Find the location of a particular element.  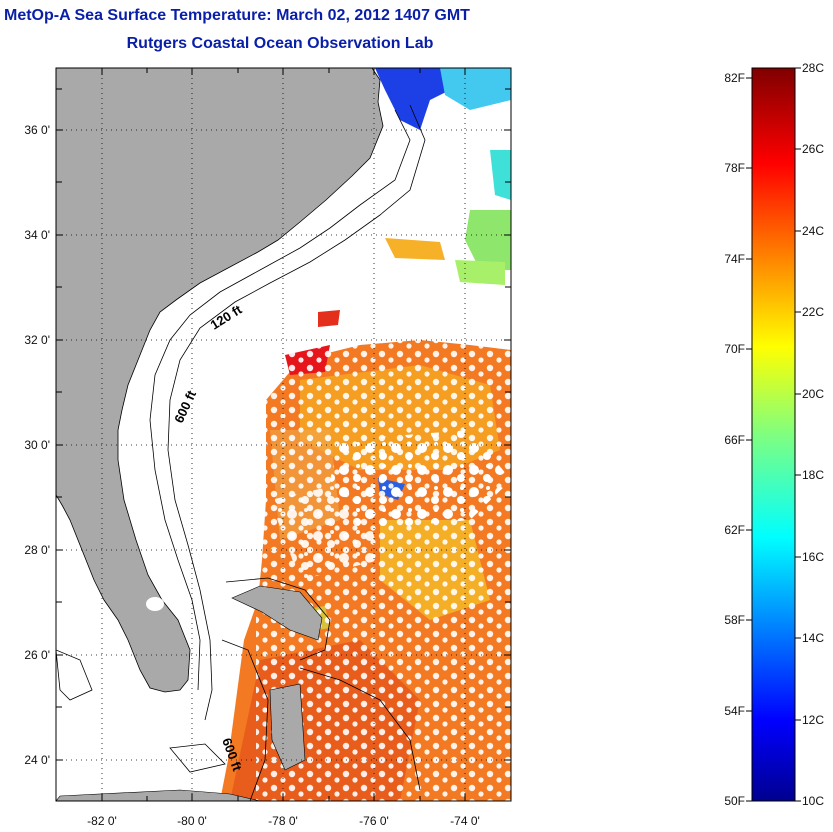

colorbar-f-label: 70F is located at coordinates (734, 349).